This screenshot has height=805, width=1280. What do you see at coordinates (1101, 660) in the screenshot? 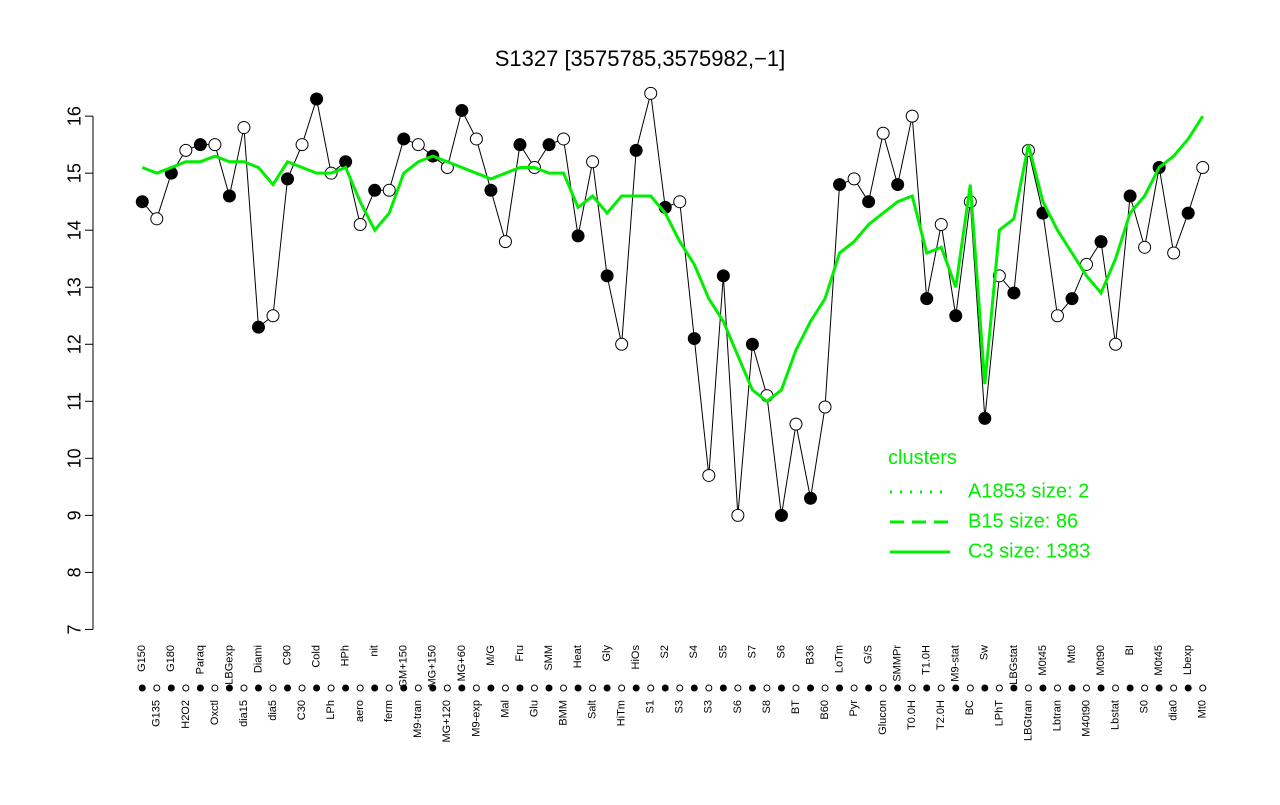
I see `x-tick-label: M0t90` at bounding box center [1101, 660].